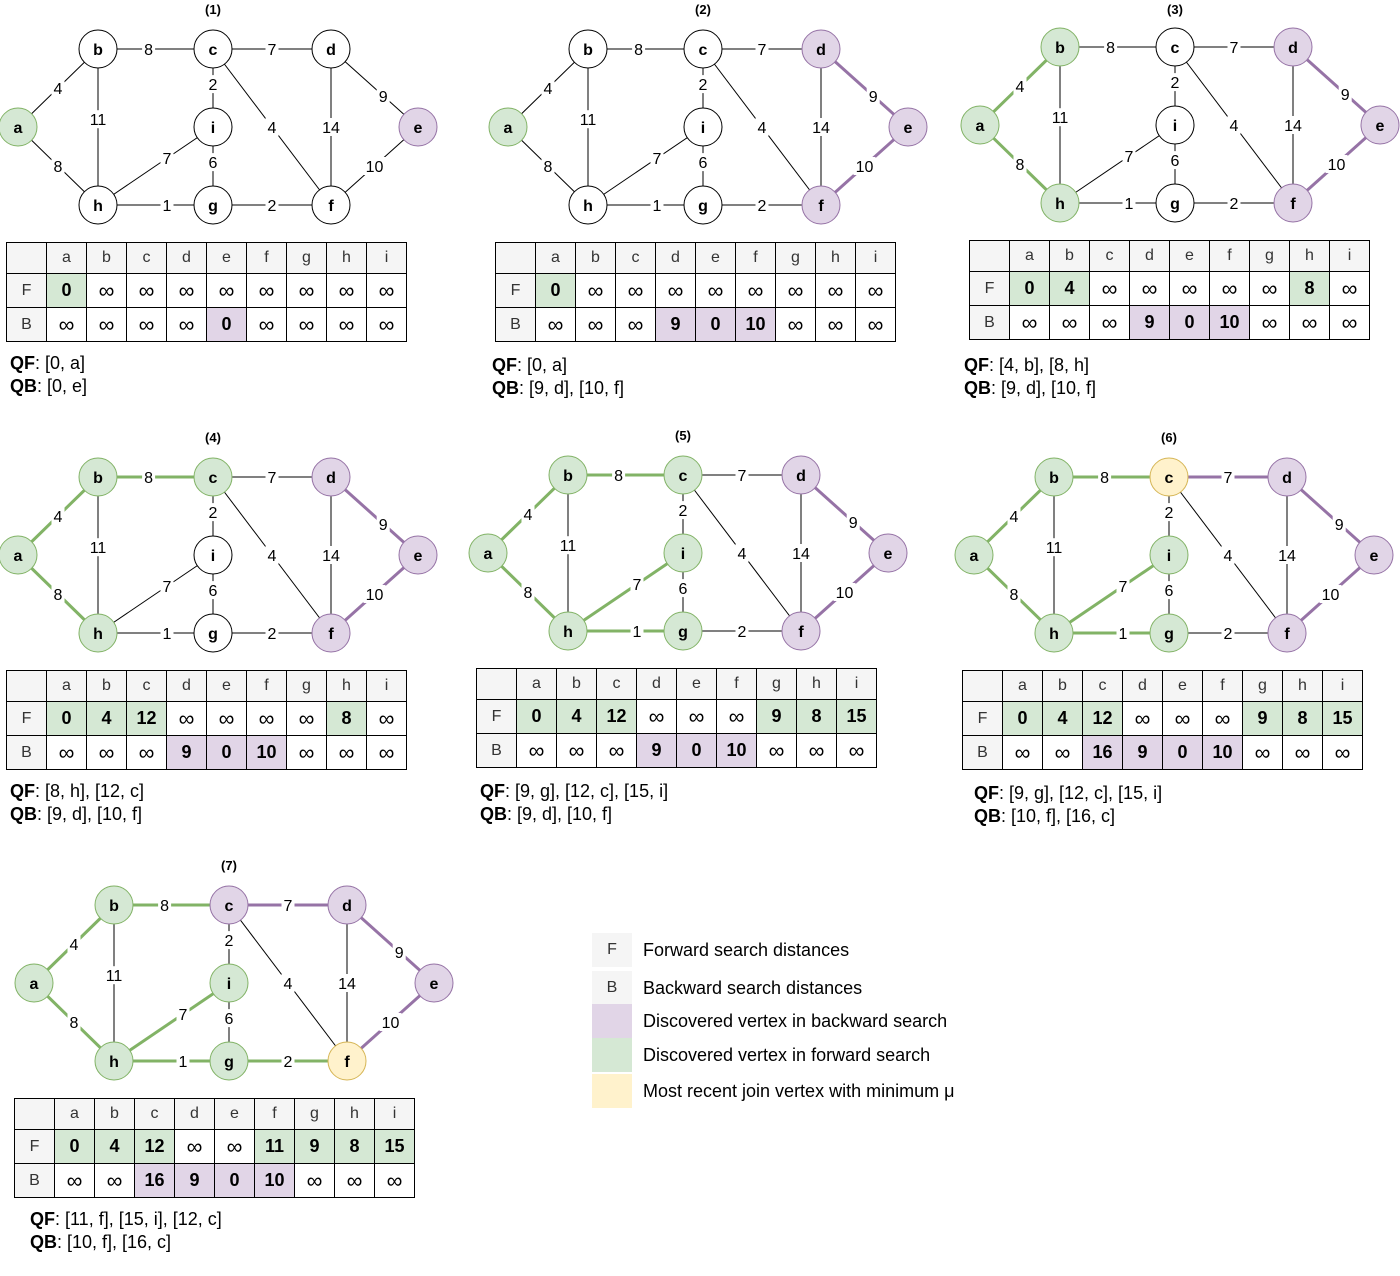 This screenshot has width=1400, height=1276. I want to click on vertex-d, so click(801, 475).